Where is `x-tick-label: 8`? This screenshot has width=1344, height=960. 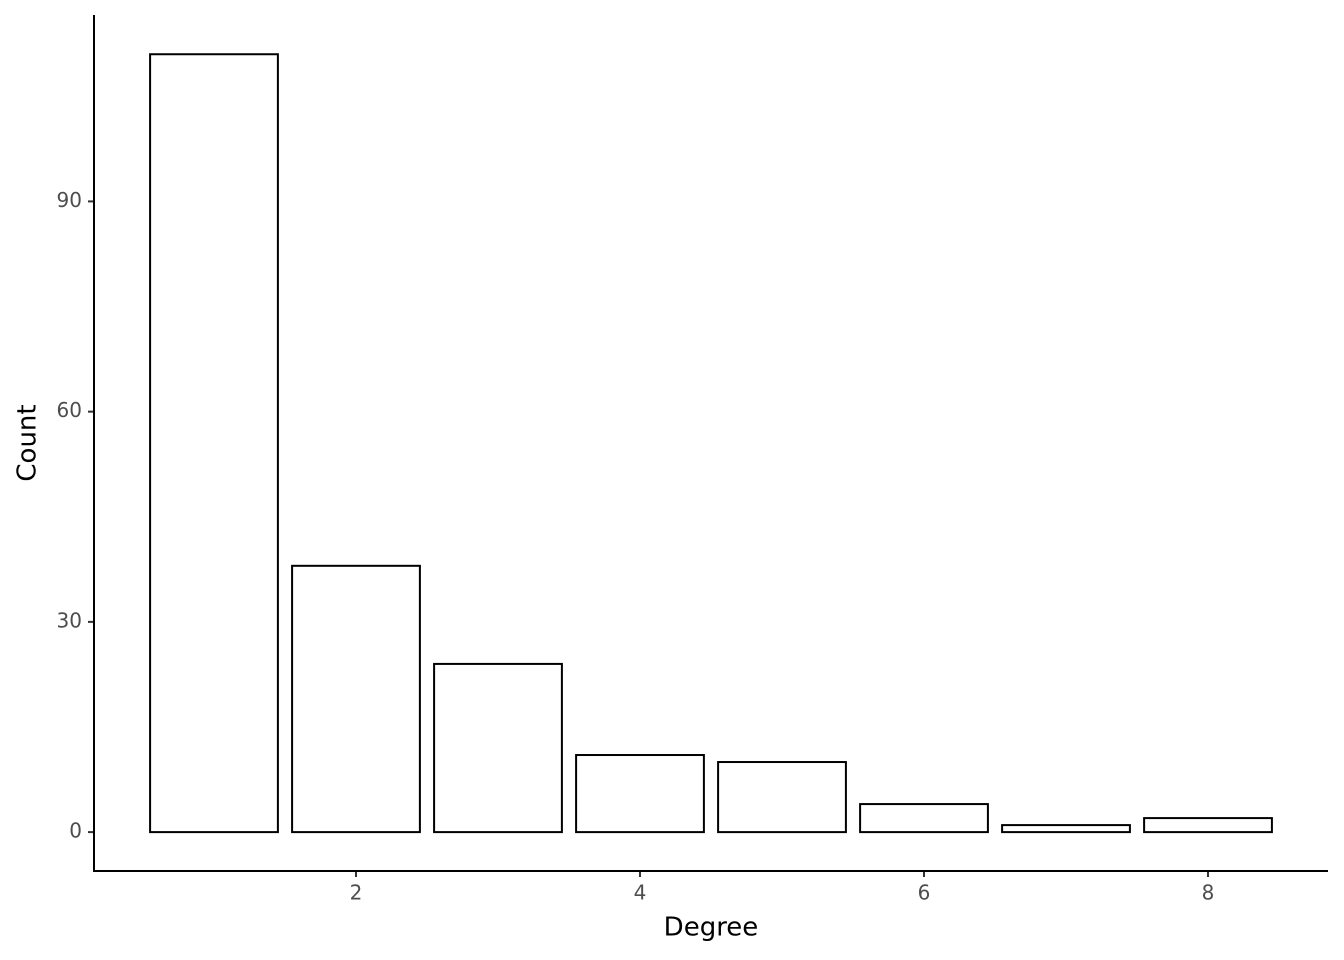 x-tick-label: 8 is located at coordinates (1208, 893).